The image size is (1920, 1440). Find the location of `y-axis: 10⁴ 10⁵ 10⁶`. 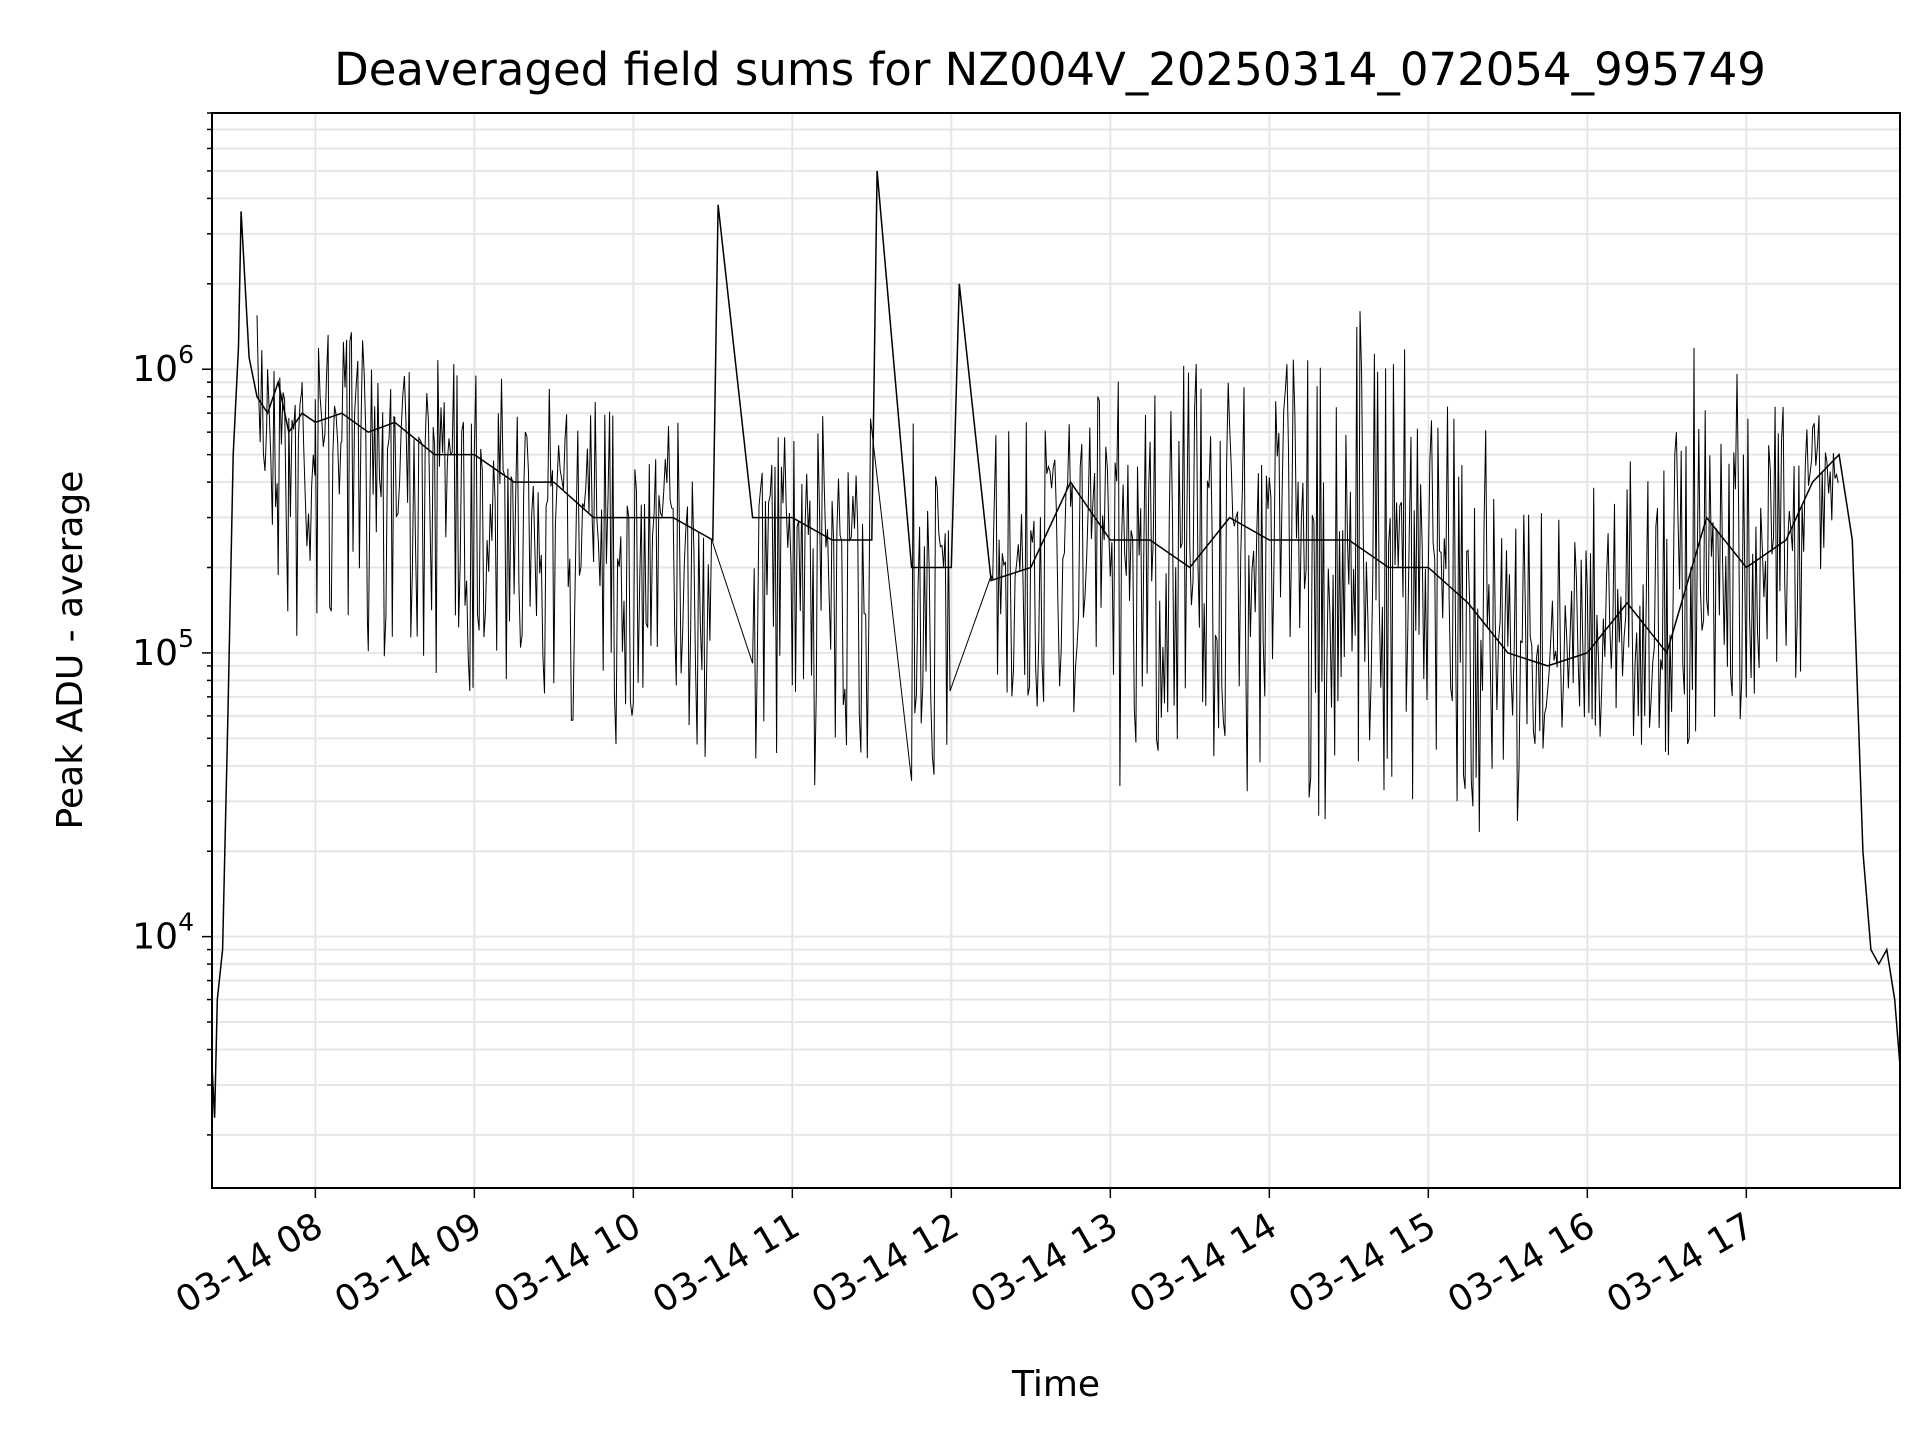

y-axis: 10⁴ 10⁵ 10⁶ is located at coordinates (172, 624).